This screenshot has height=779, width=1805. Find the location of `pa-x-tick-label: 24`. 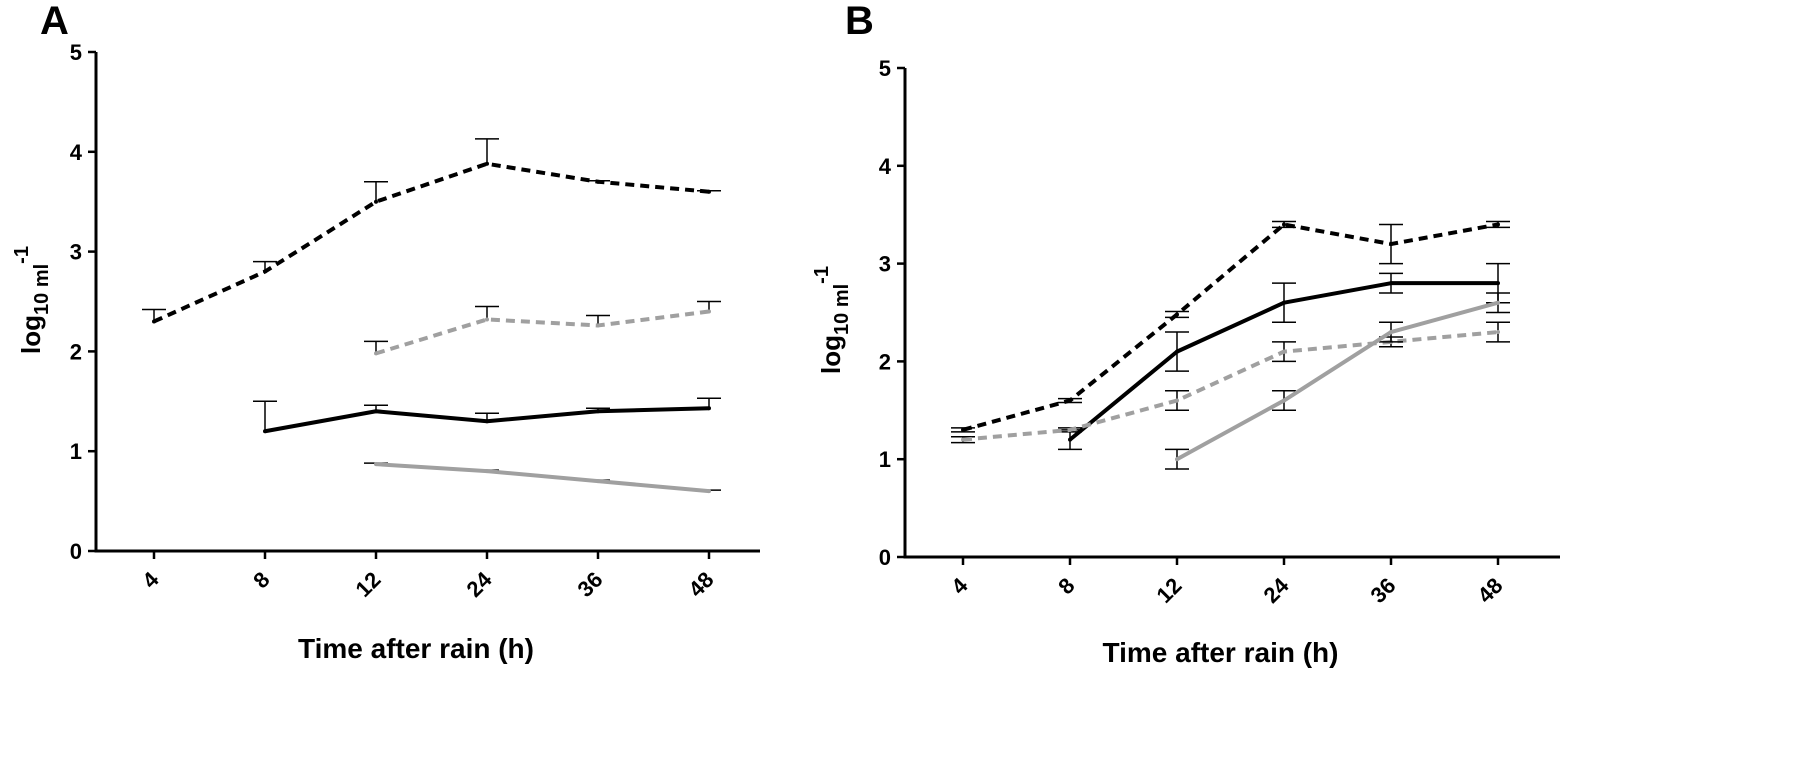

pa-x-tick-label: 24 is located at coordinates (480, 584).